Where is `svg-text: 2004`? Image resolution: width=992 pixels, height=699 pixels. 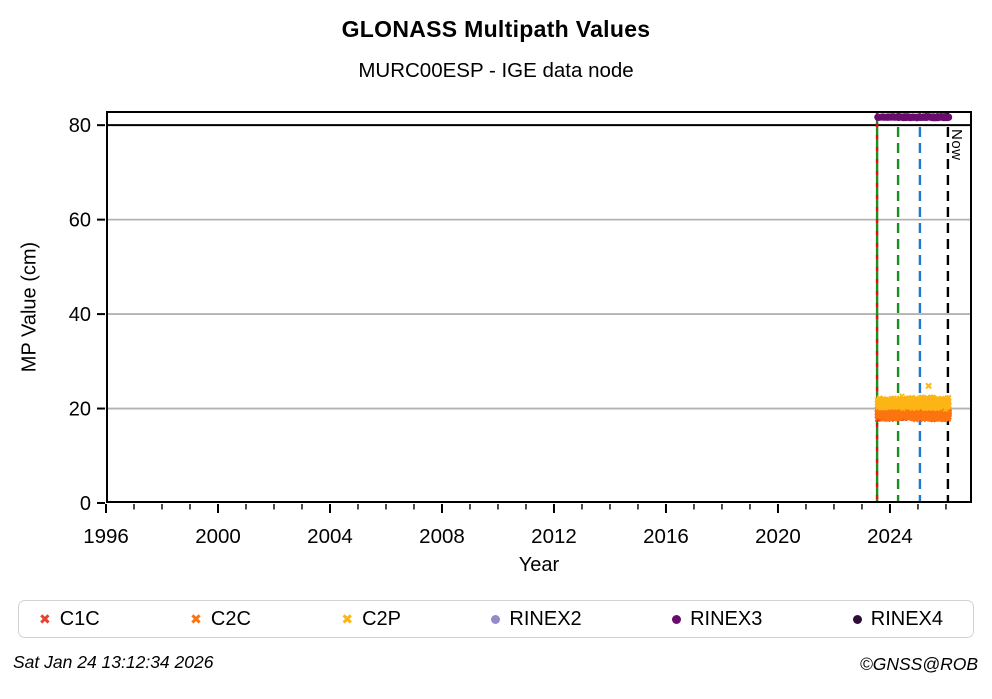
svg-text: 2004 is located at coordinates (330, 536).